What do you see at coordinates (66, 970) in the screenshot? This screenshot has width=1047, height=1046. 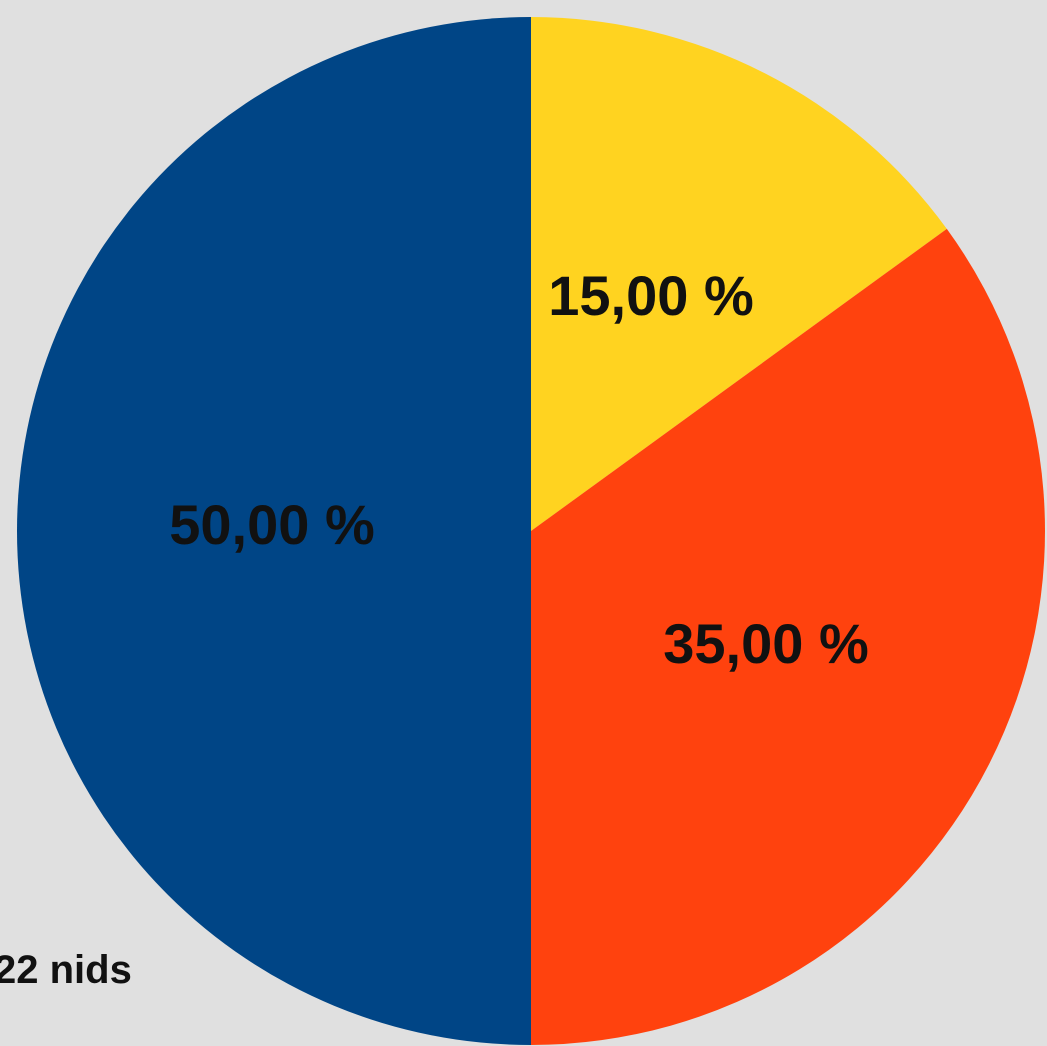 I see `chart-annotation: 22 nids` at bounding box center [66, 970].